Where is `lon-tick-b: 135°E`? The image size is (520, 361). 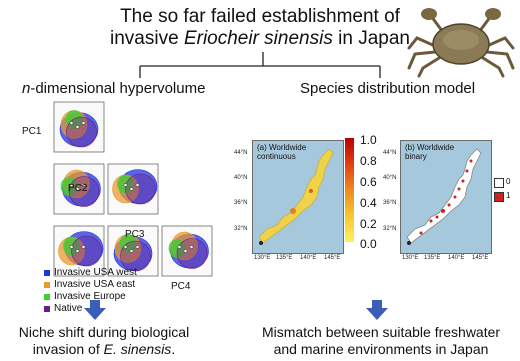 lon-tick-b: 135°E is located at coordinates (432, 258).